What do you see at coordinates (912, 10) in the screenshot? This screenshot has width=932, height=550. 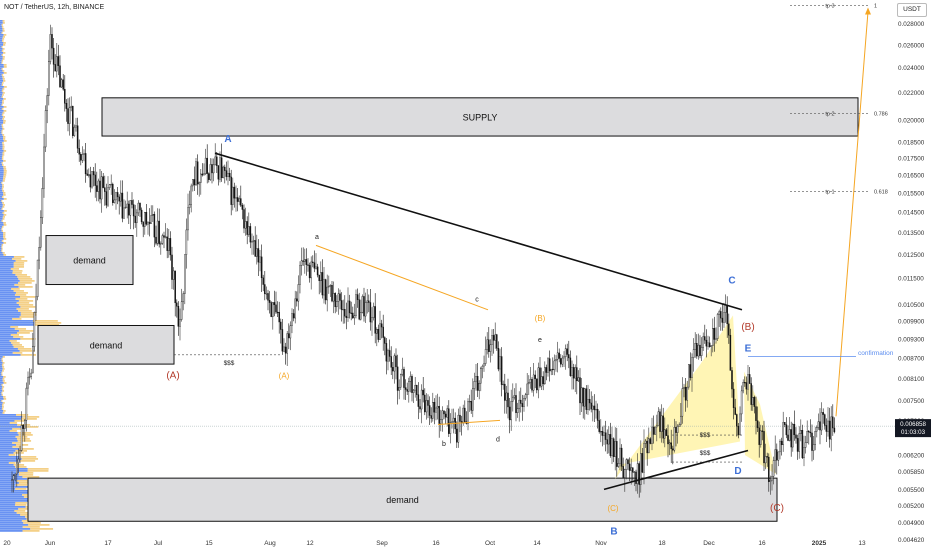 I see `currency-button: USDT` at bounding box center [912, 10].